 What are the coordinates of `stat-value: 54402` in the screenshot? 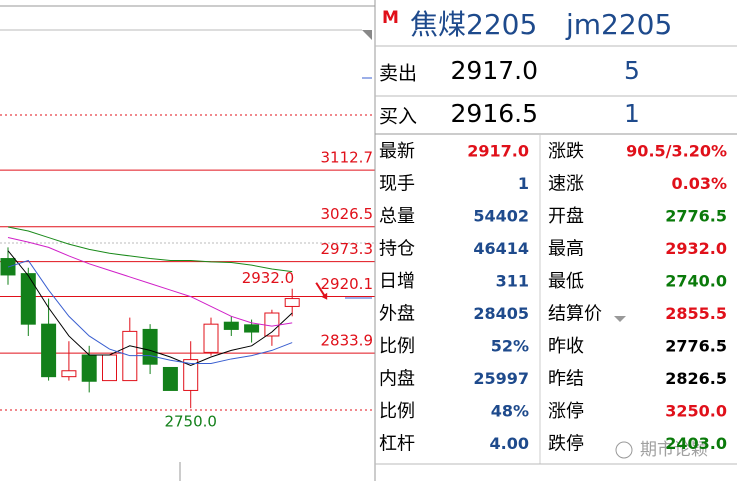 It's located at (501, 216).